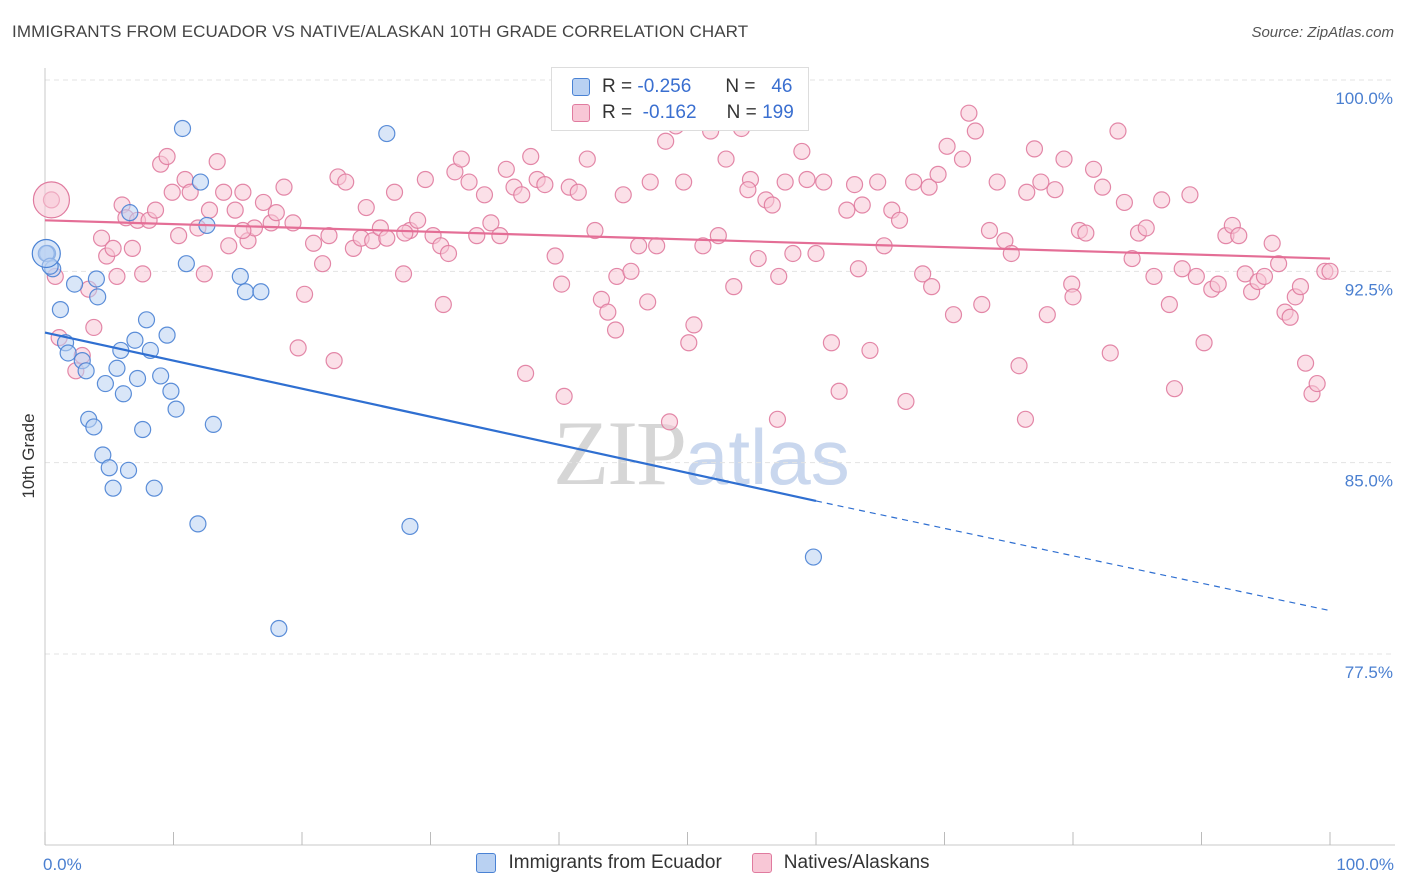 The image size is (1406, 892). Describe the element at coordinates (486, 863) in the screenshot. I see `legend-swatch-blue` at that location.